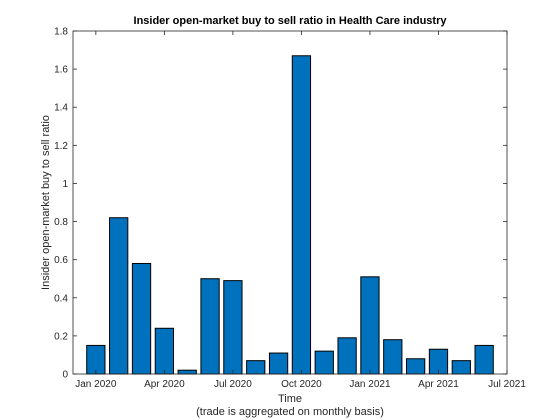  I want to click on x-tick-label: Jan 2021, so click(370, 384).